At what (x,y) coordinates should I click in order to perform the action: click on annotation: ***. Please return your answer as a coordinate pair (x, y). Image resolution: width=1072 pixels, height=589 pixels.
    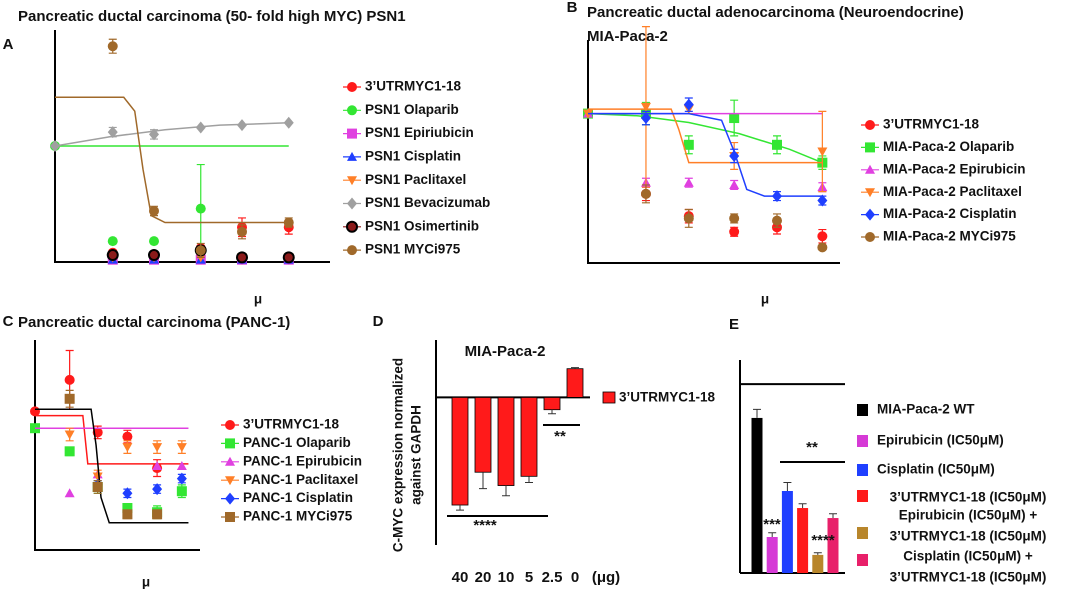
    Looking at the image, I should click on (772, 524).